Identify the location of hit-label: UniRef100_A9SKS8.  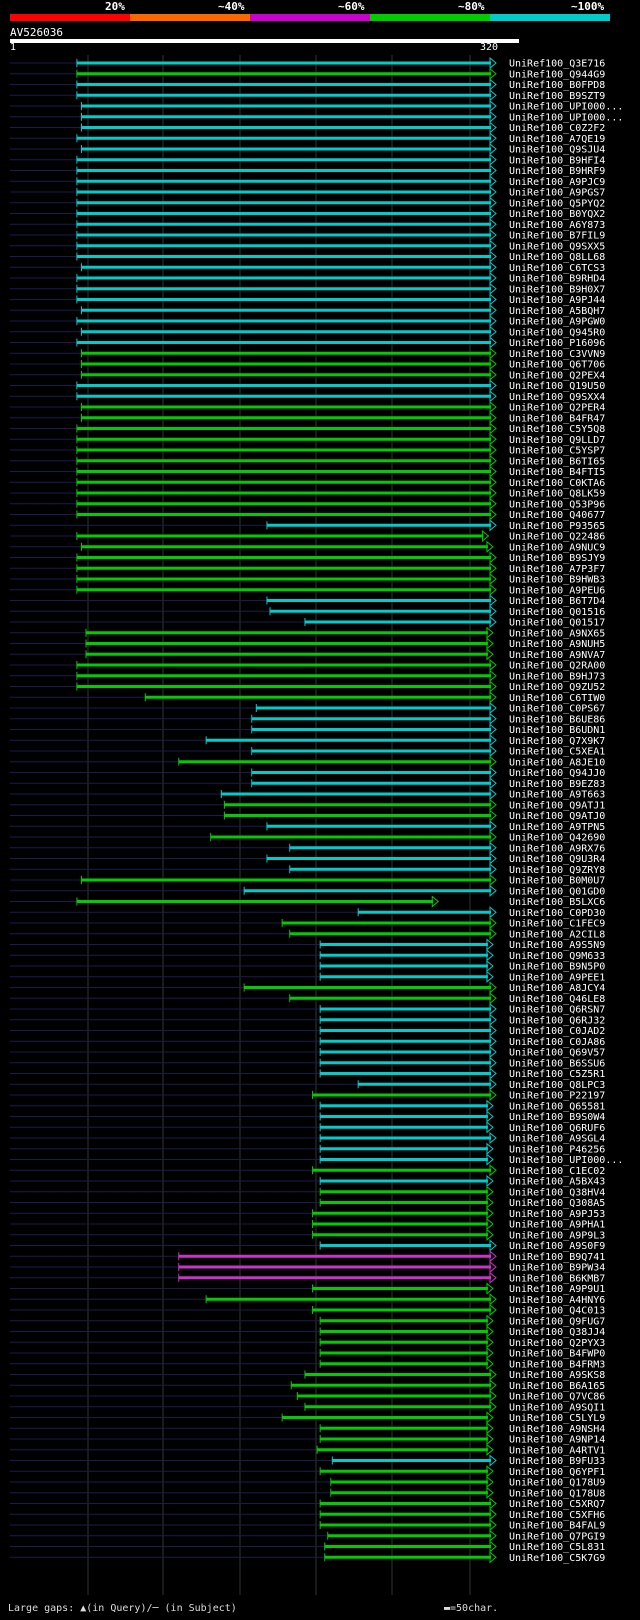
(557, 1375).